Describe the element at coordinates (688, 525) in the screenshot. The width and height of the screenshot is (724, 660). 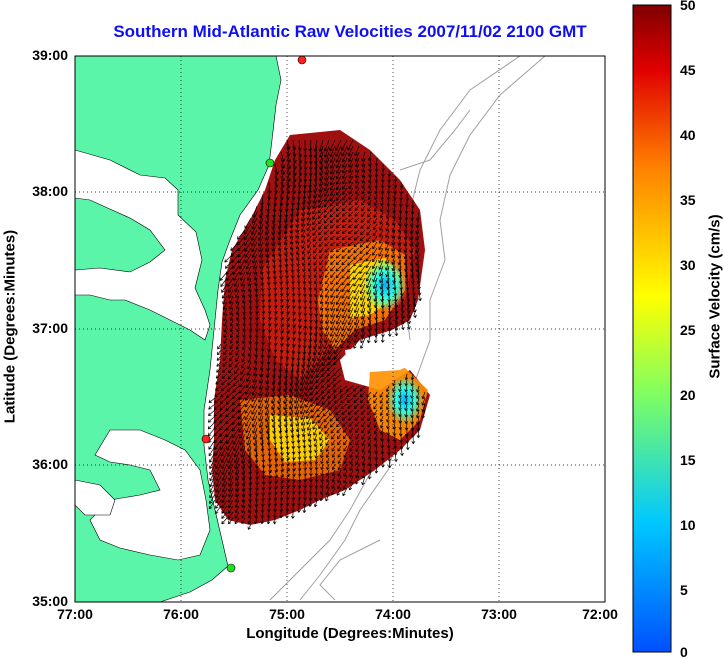
I see `colorbar-tick-label: 10` at that location.